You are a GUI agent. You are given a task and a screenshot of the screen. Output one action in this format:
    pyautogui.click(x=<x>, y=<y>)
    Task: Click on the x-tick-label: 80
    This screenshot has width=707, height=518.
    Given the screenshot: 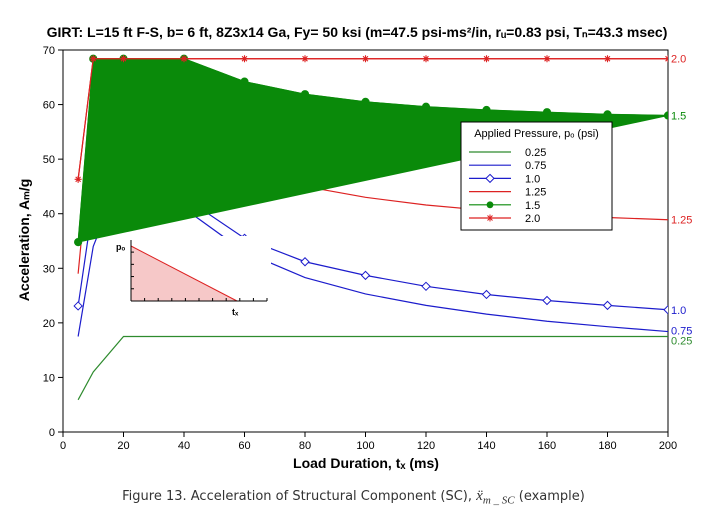 What is the action you would take?
    pyautogui.click(x=305, y=446)
    